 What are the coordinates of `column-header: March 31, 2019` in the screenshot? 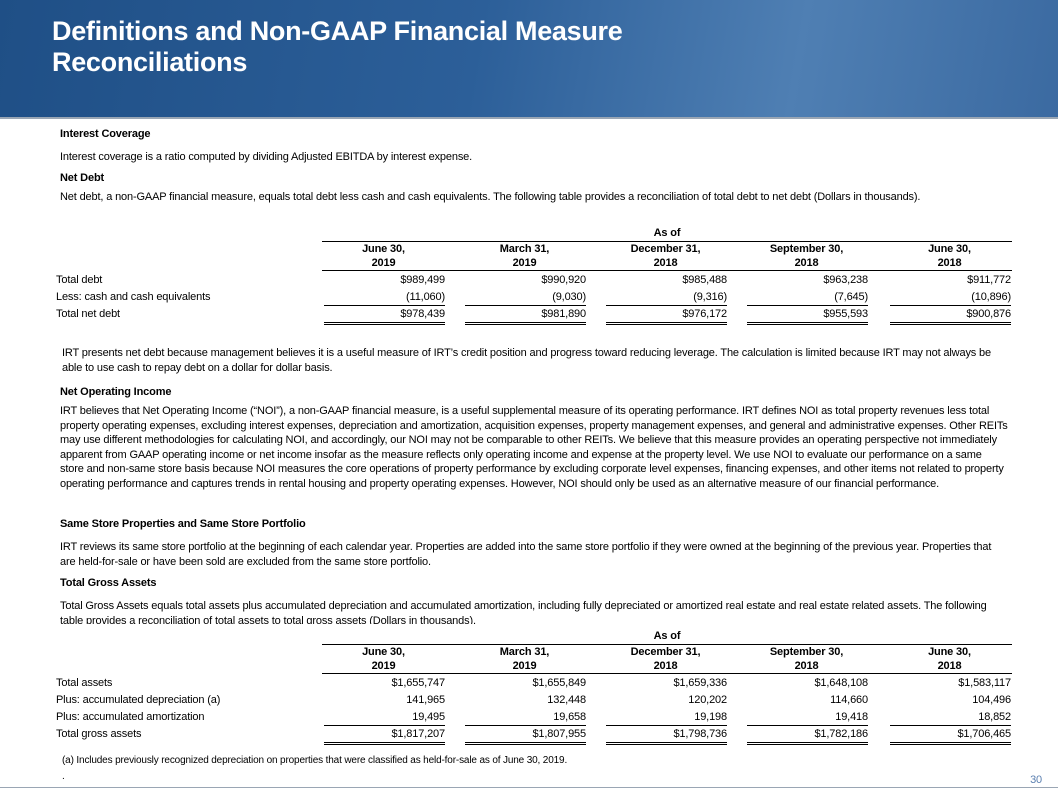 It's located at (524, 659).